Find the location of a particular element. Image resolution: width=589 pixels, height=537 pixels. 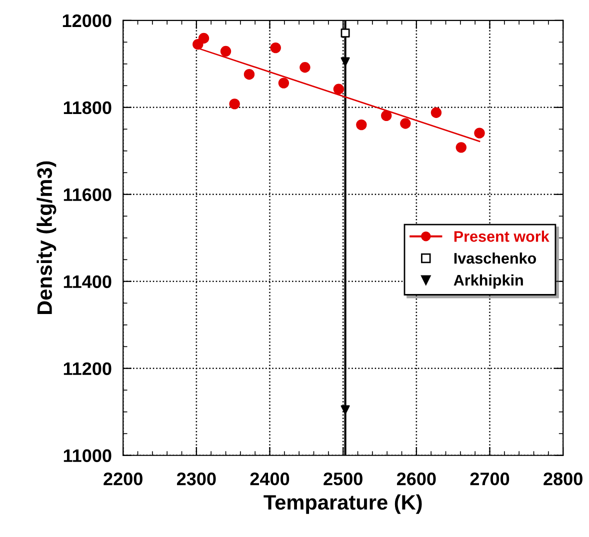

x-tick-label: 2700 is located at coordinates (490, 479).